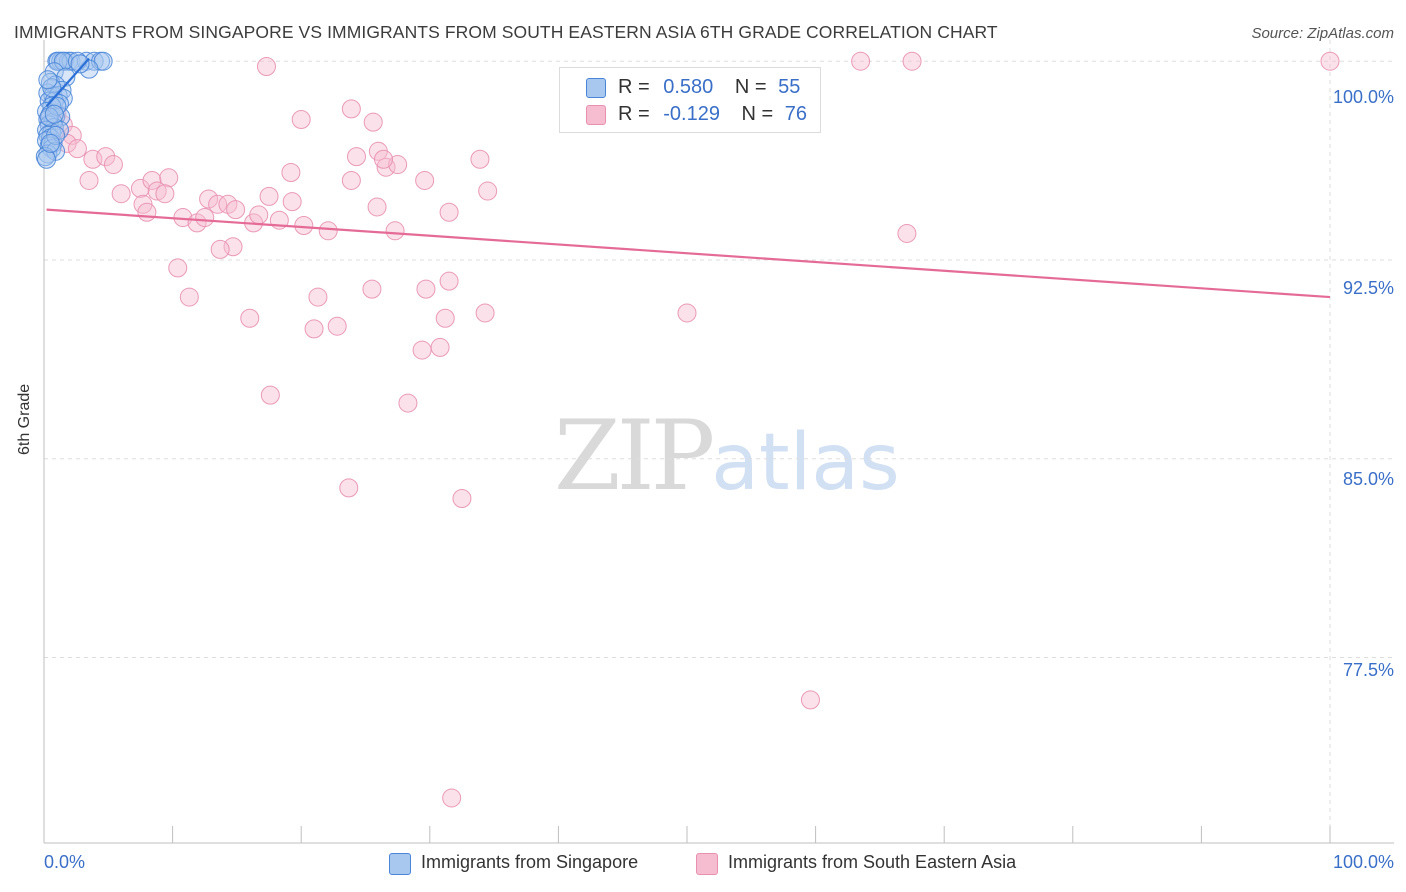 The height and width of the screenshot is (892, 1406). What do you see at coordinates (691, 114) in the screenshot?
I see `legend-r-value: -0.129` at bounding box center [691, 114].